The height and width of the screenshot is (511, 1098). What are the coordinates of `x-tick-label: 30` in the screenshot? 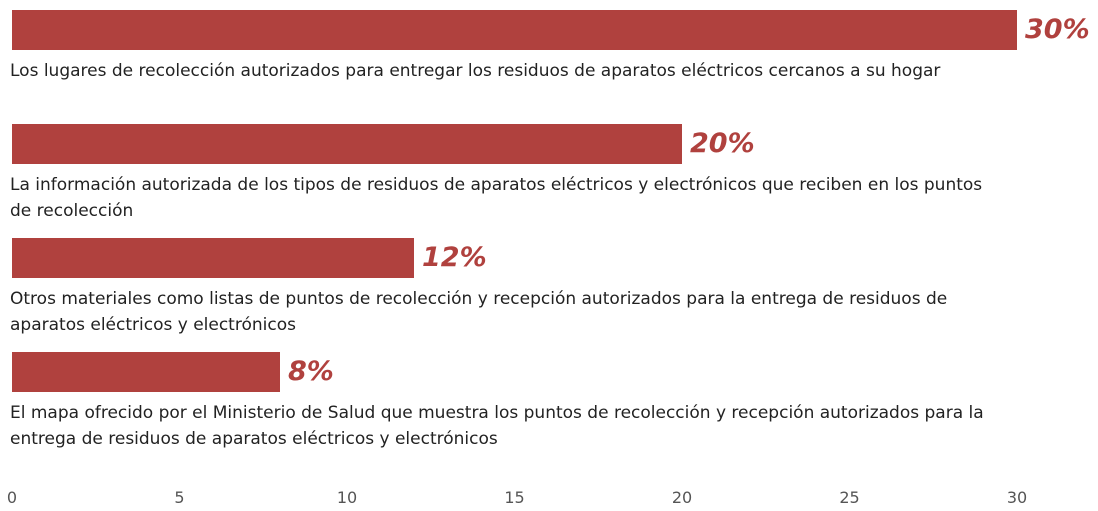 It's located at (1017, 497).